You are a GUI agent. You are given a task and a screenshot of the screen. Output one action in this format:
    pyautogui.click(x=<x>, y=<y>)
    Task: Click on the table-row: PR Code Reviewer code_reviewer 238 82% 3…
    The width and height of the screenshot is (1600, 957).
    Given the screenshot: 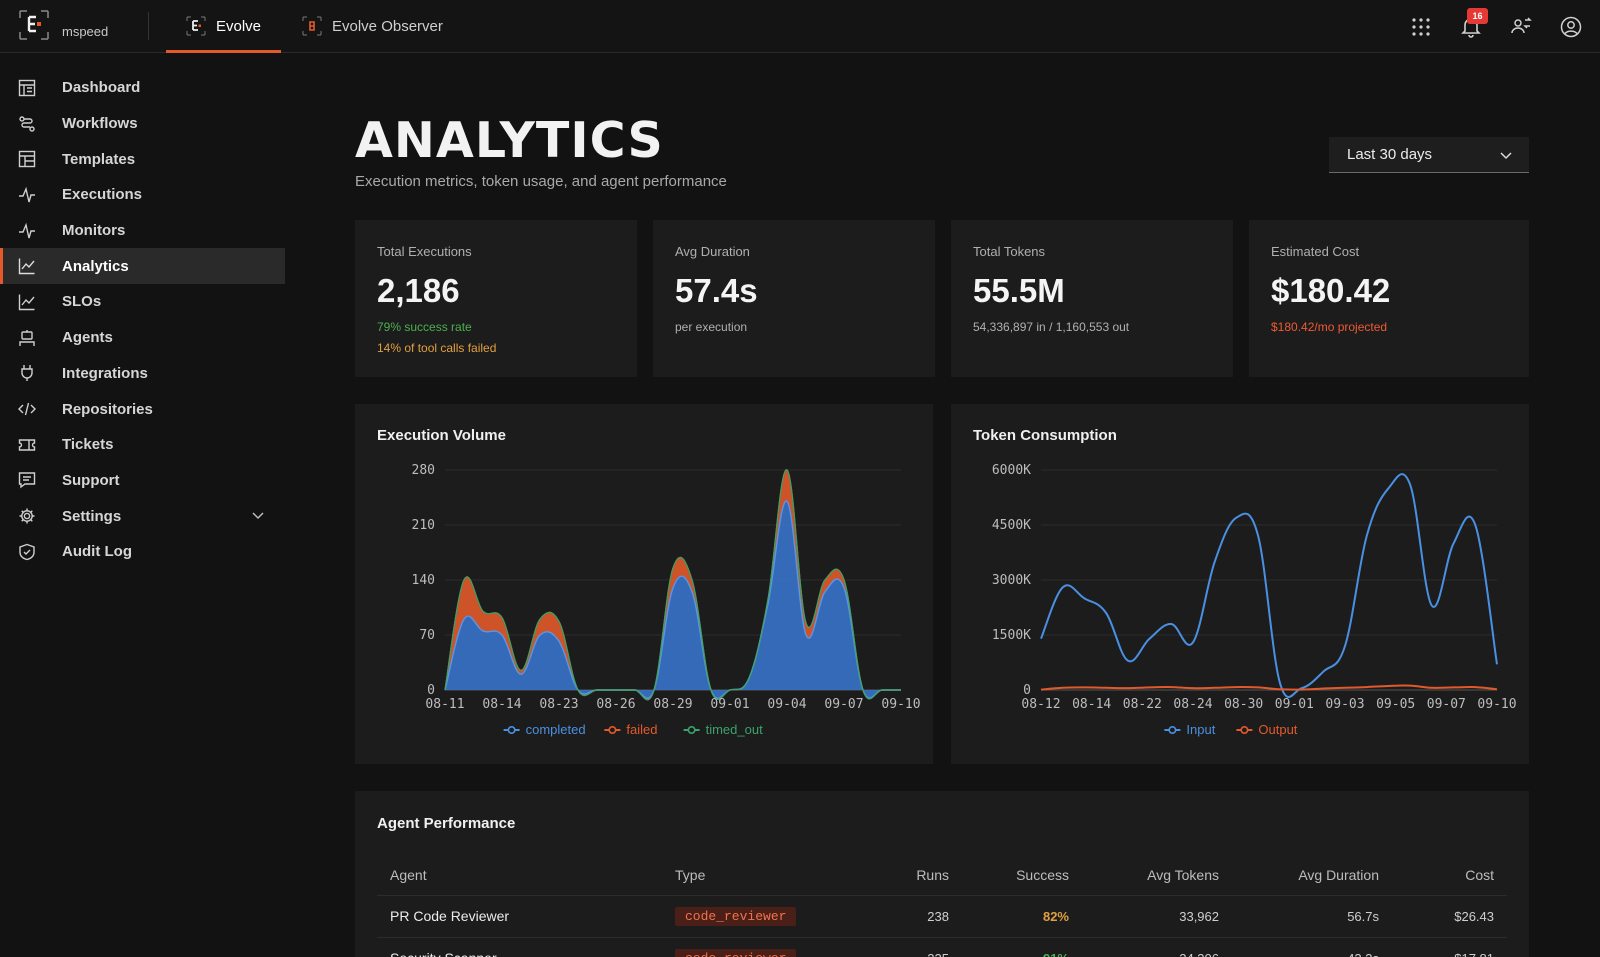 What is the action you would take?
    pyautogui.click(x=942, y=916)
    